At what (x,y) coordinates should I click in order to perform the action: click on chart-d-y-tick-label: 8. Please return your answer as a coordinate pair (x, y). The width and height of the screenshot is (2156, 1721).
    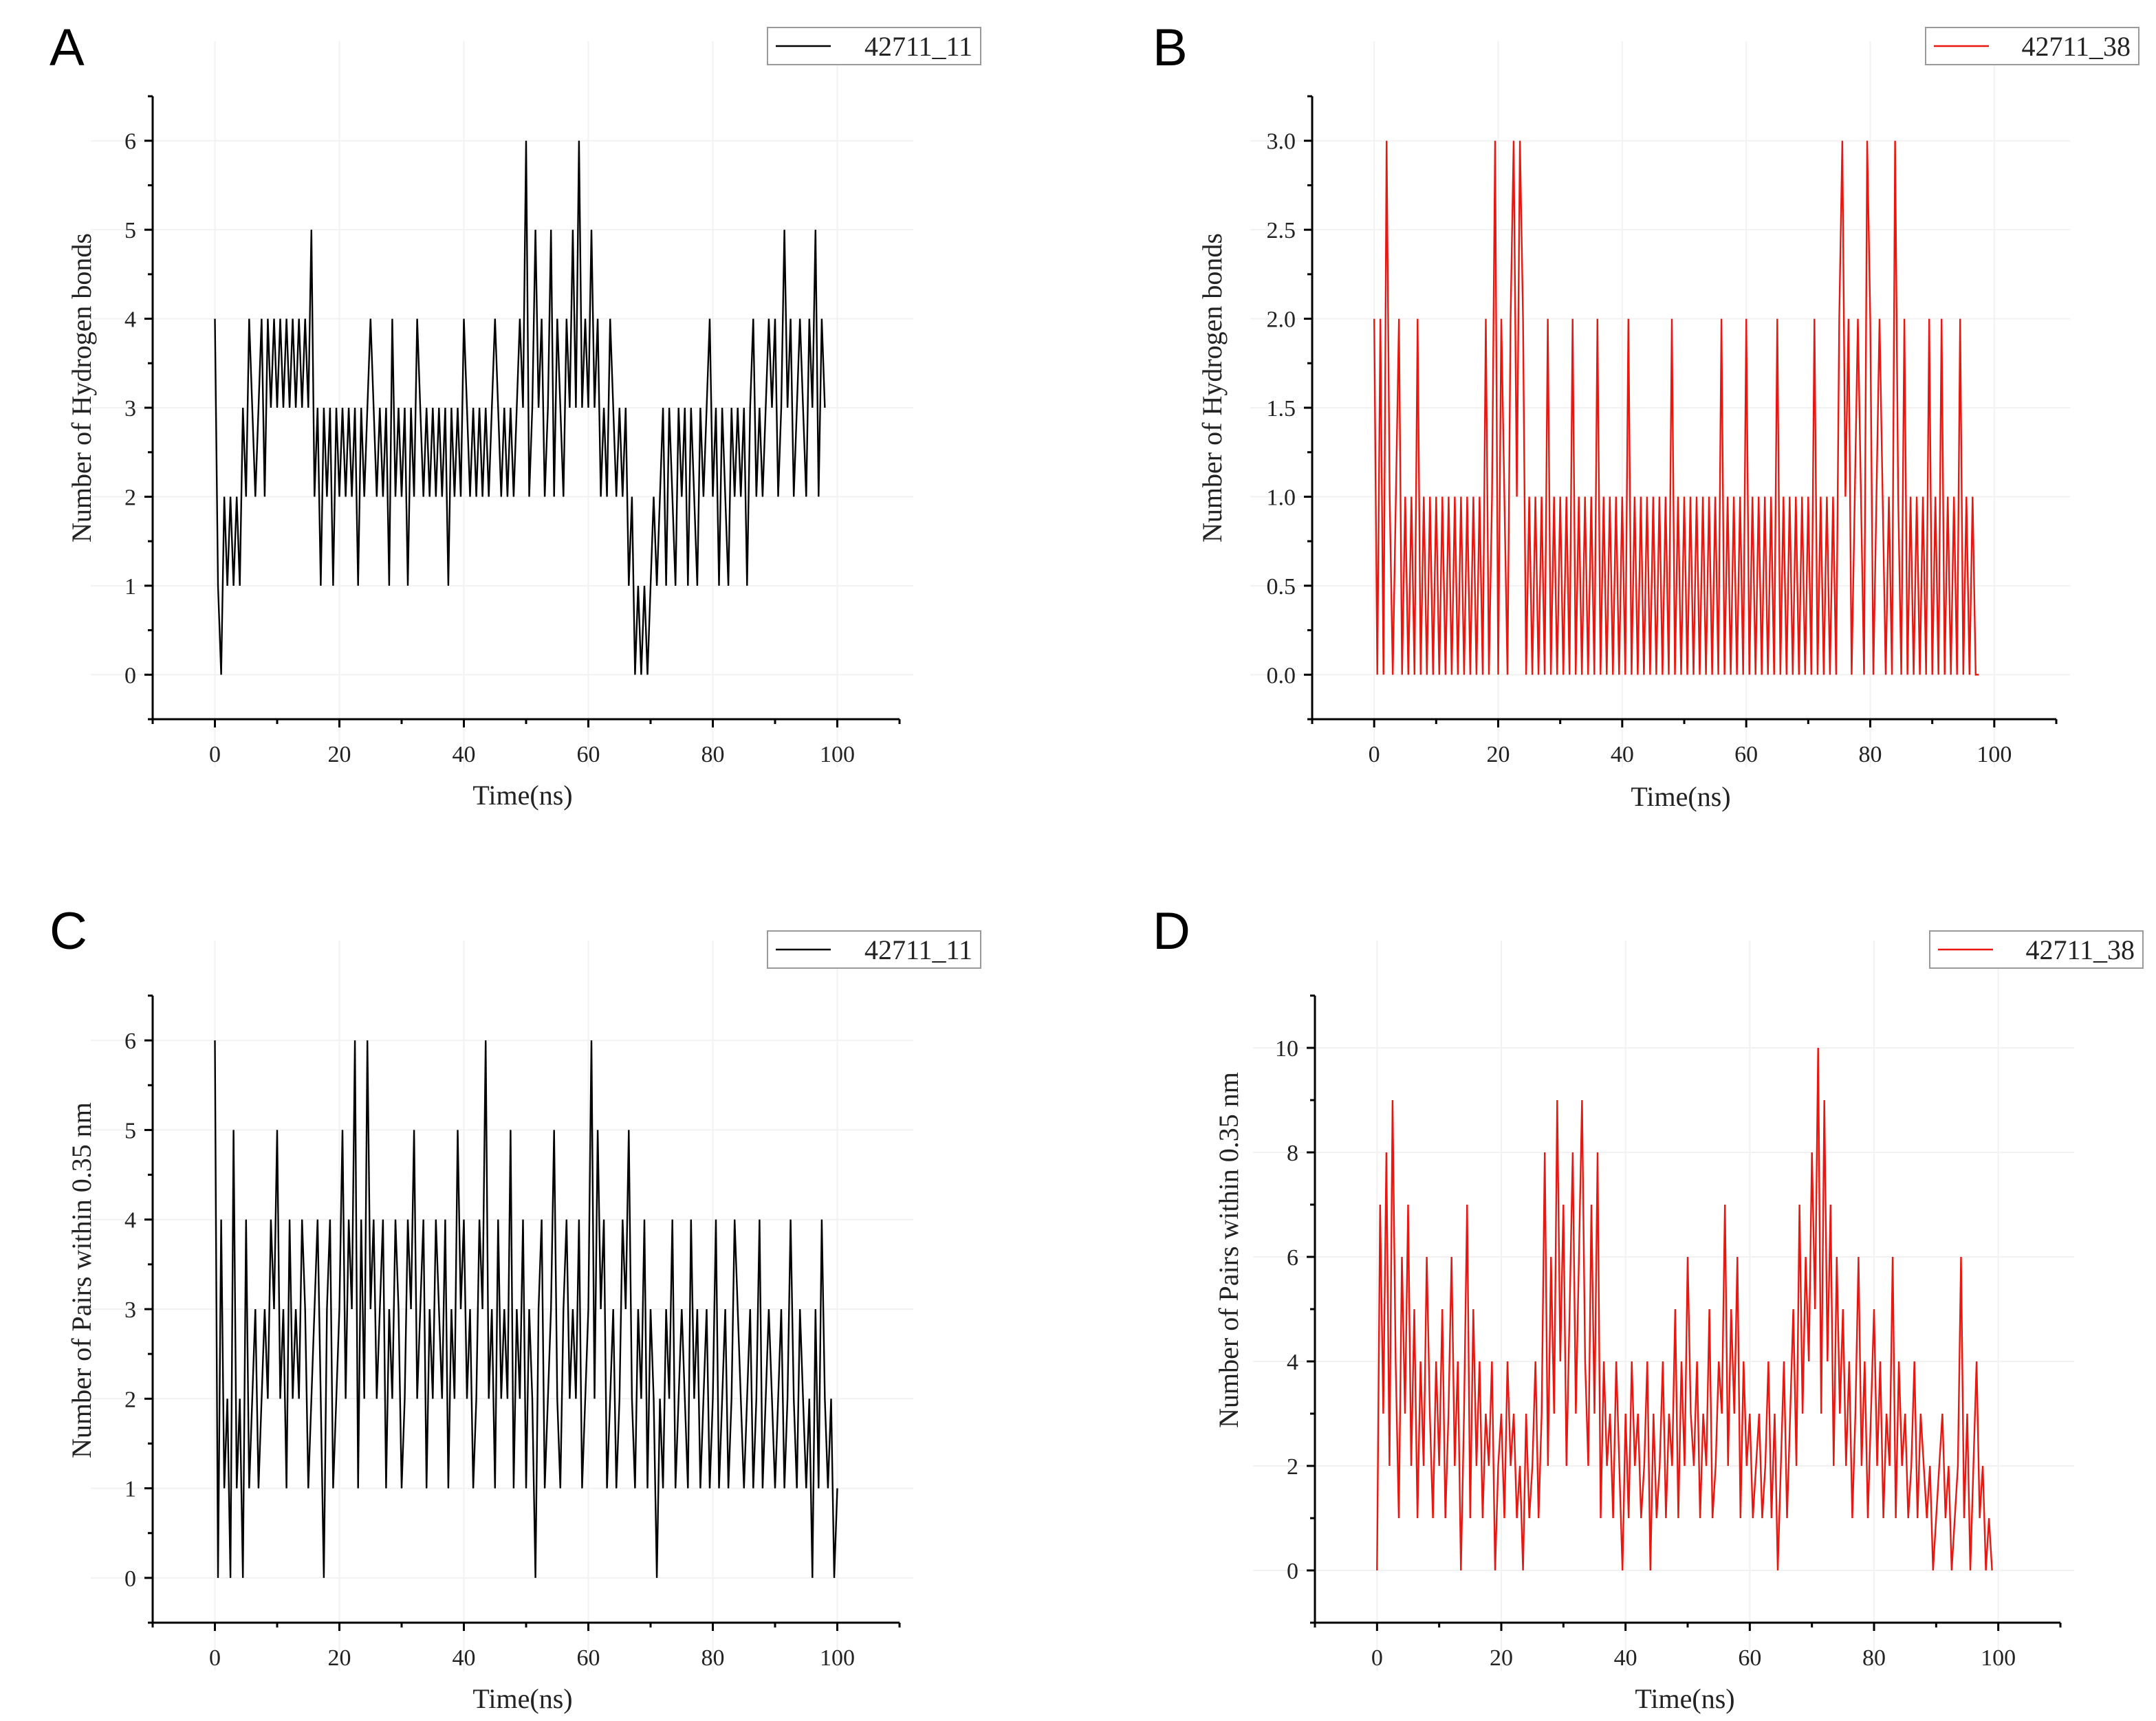
    Looking at the image, I should click on (1292, 1153).